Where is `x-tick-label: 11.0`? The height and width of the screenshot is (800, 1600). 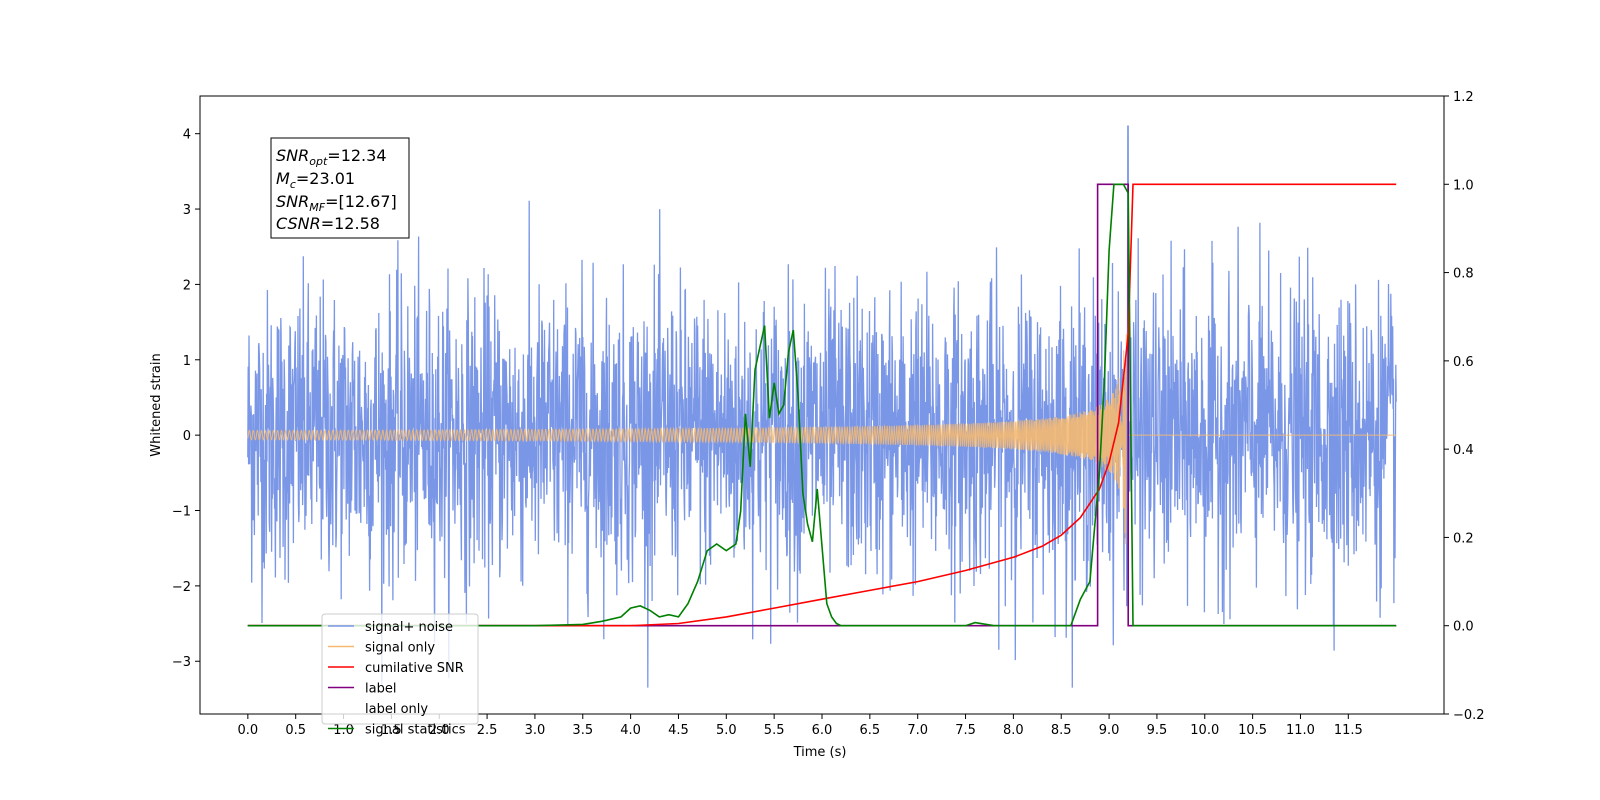 x-tick-label: 11.0 is located at coordinates (1300, 730).